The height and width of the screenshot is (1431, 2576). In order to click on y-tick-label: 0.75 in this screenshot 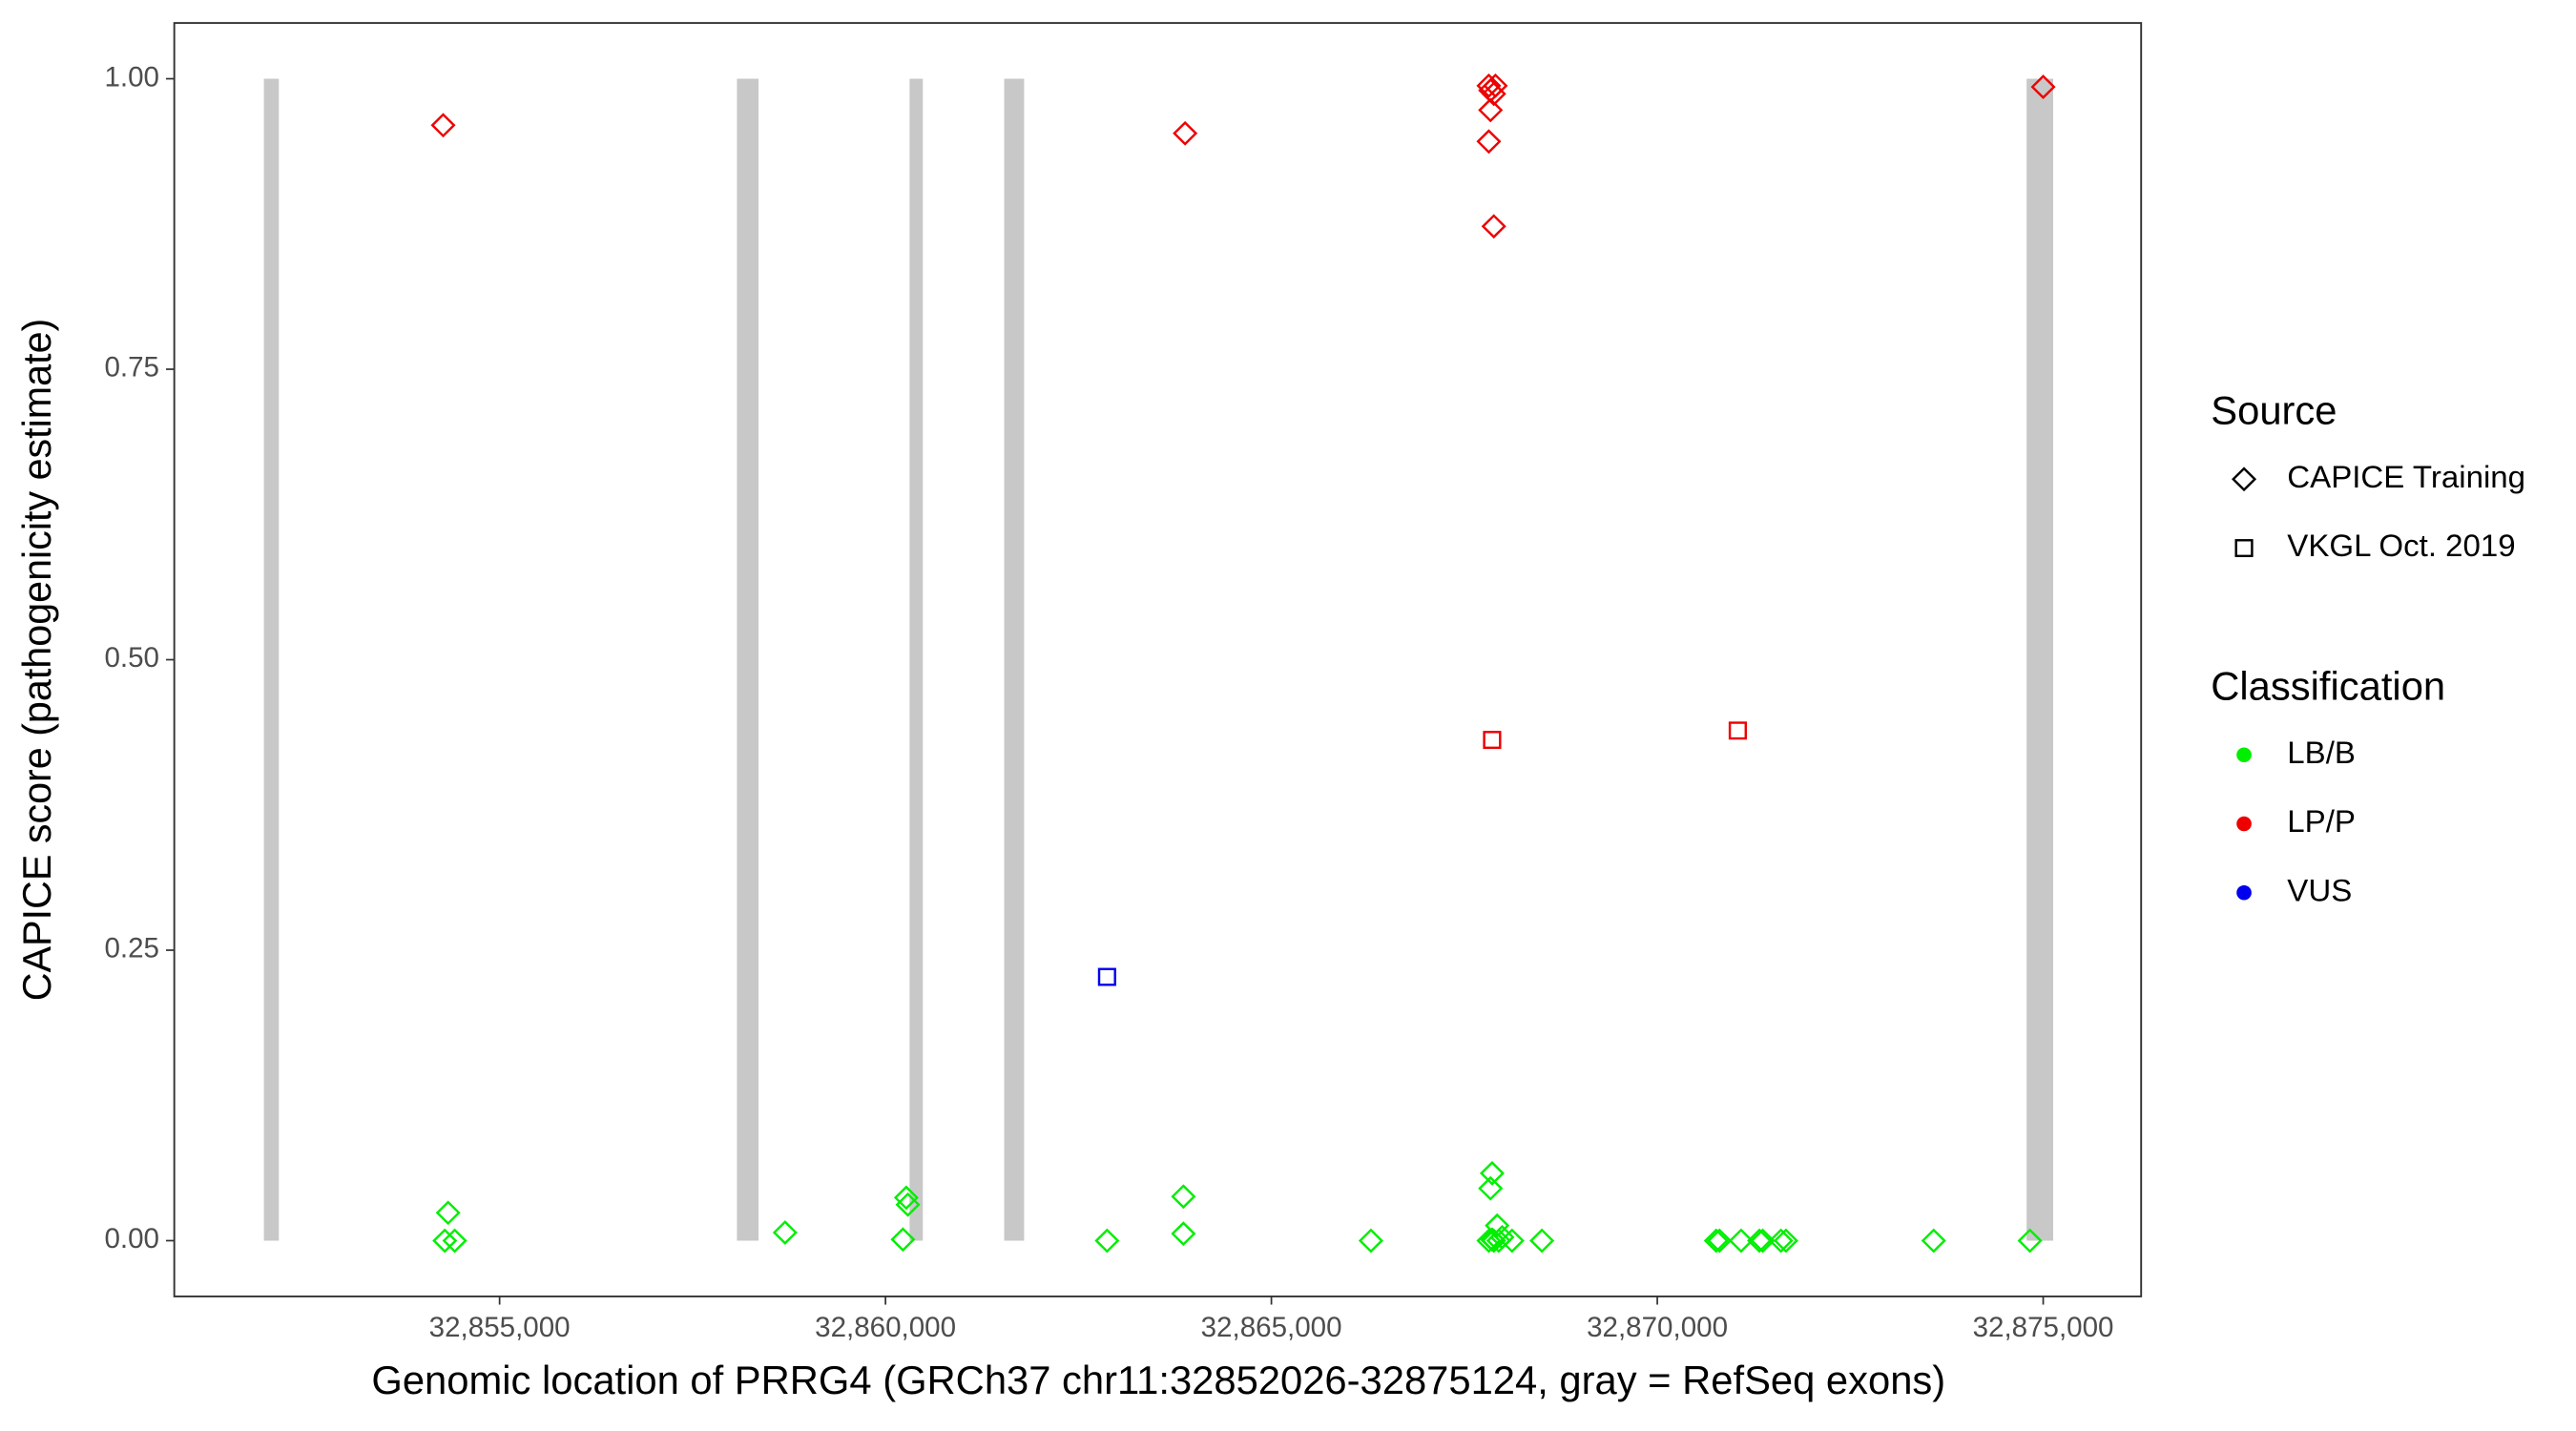, I will do `click(131, 368)`.